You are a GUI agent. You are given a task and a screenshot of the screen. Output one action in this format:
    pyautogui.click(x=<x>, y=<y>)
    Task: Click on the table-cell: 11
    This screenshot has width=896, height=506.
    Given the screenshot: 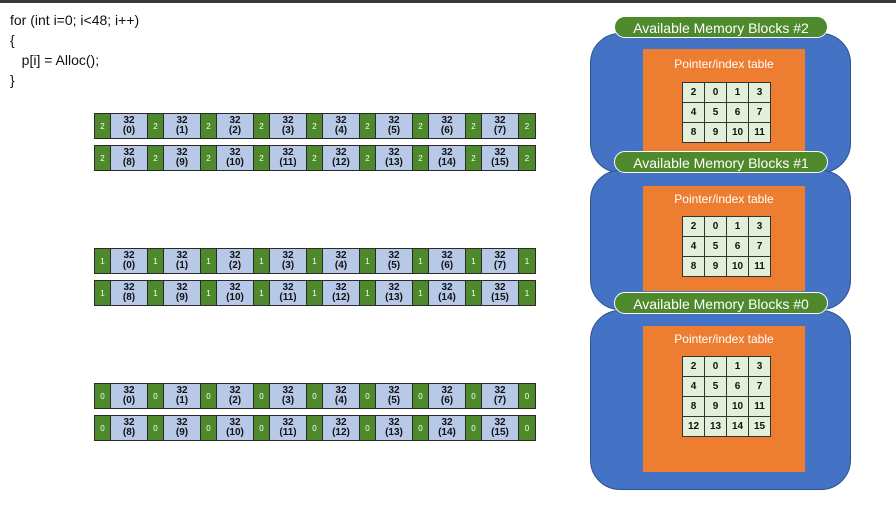 What is the action you would take?
    pyautogui.click(x=760, y=407)
    